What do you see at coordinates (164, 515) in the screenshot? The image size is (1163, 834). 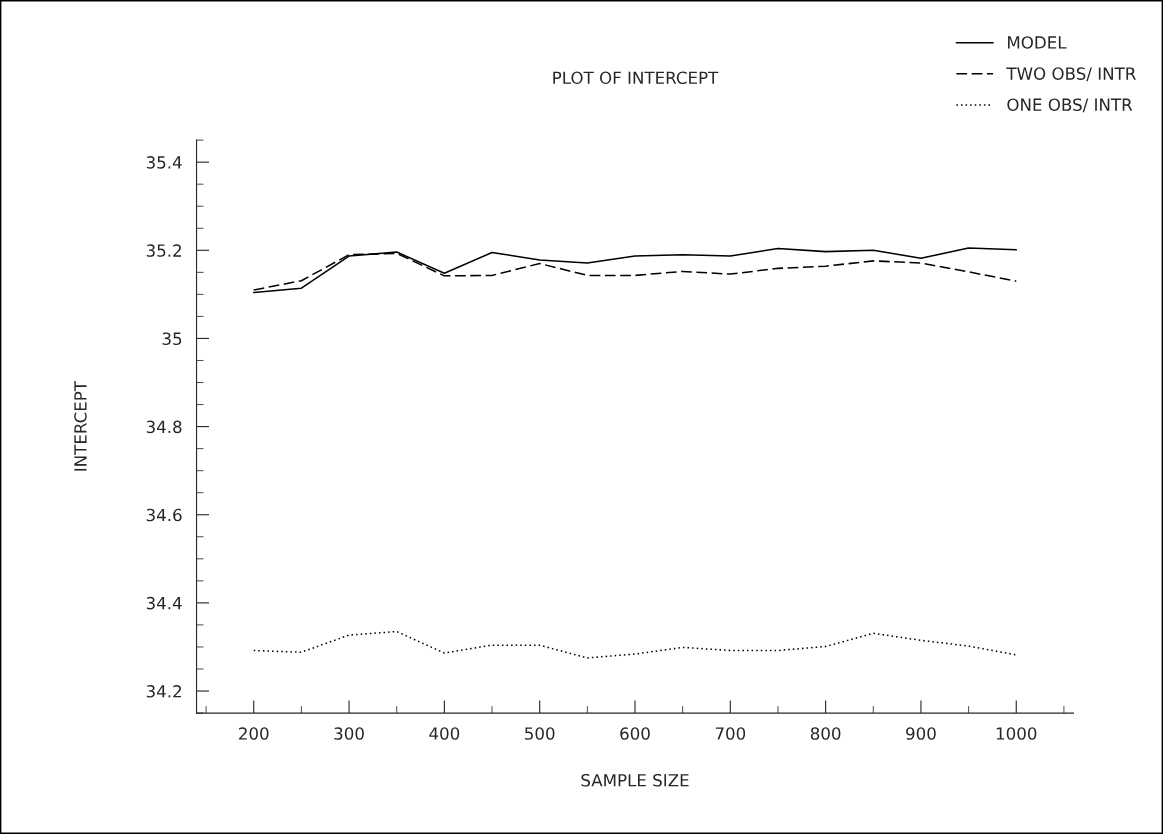 I see `y-tick-label: 34.6` at bounding box center [164, 515].